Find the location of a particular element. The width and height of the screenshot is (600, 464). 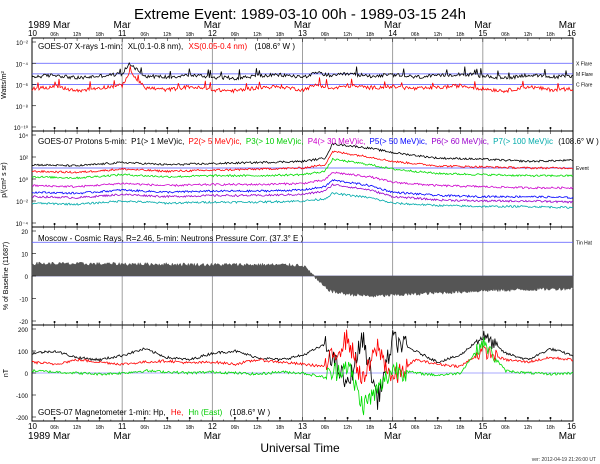

mag-label-he: He, is located at coordinates (177, 412).